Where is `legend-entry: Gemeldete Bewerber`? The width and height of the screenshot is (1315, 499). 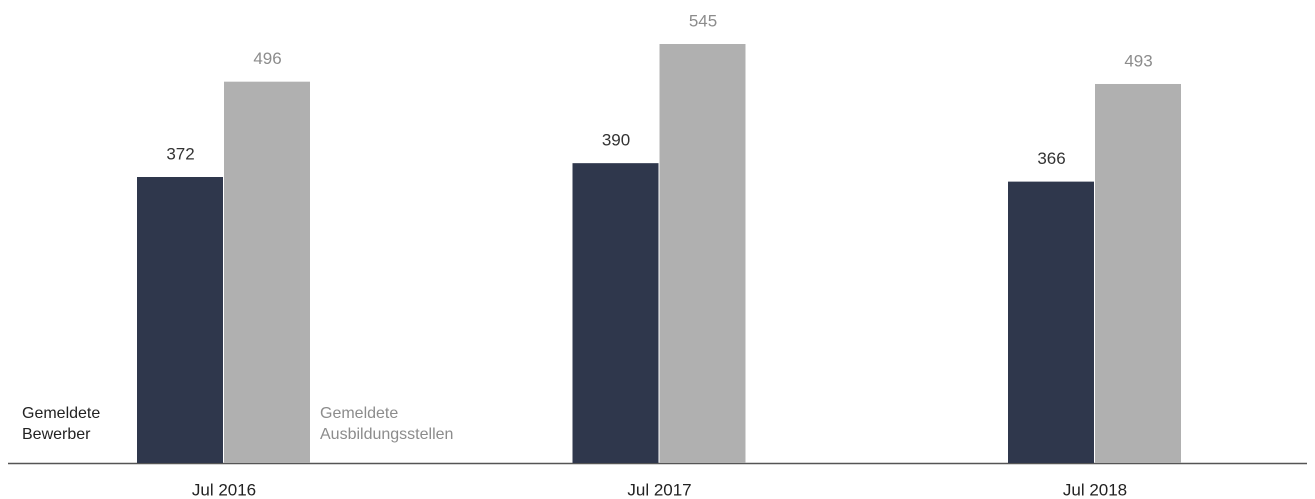
legend-entry: Gemeldete Bewerber is located at coordinates (61, 424).